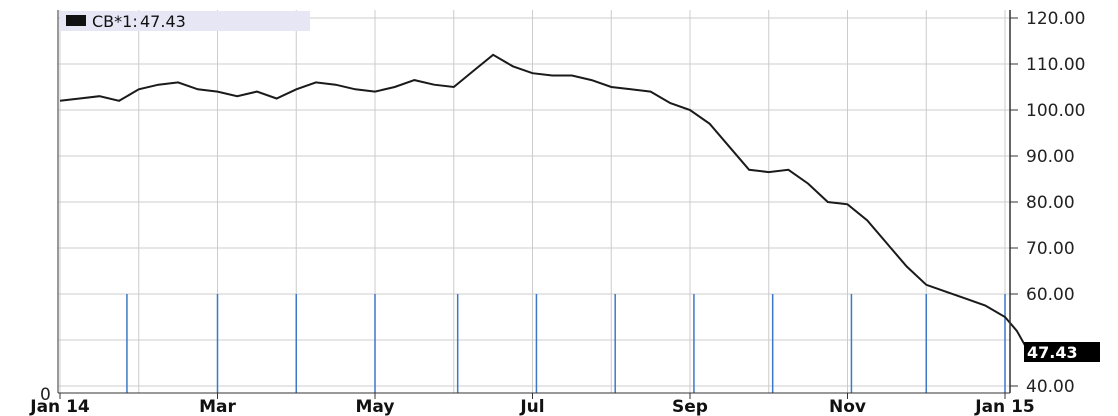 The height and width of the screenshot is (416, 1118). Describe the element at coordinates (1055, 19) in the screenshot. I see `y-tick-label: 120.00` at that location.